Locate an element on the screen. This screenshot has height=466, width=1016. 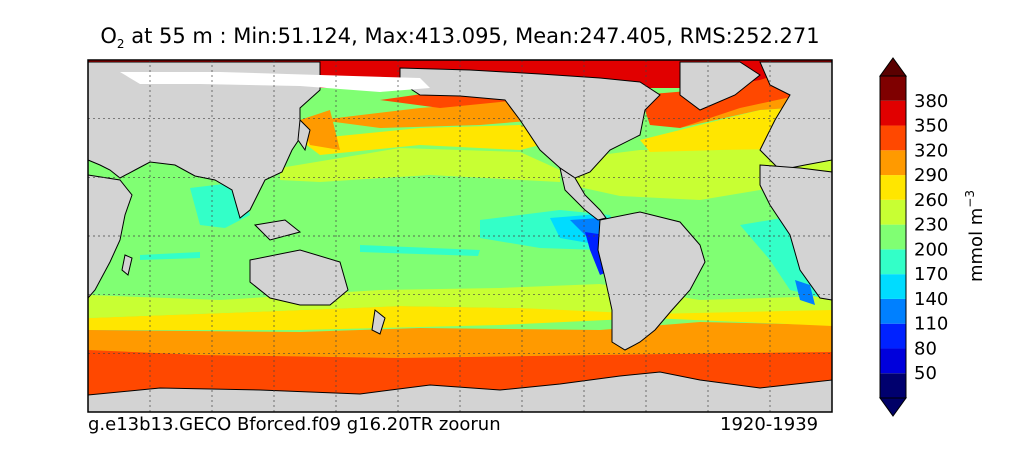
land-australia is located at coordinates (299, 277).